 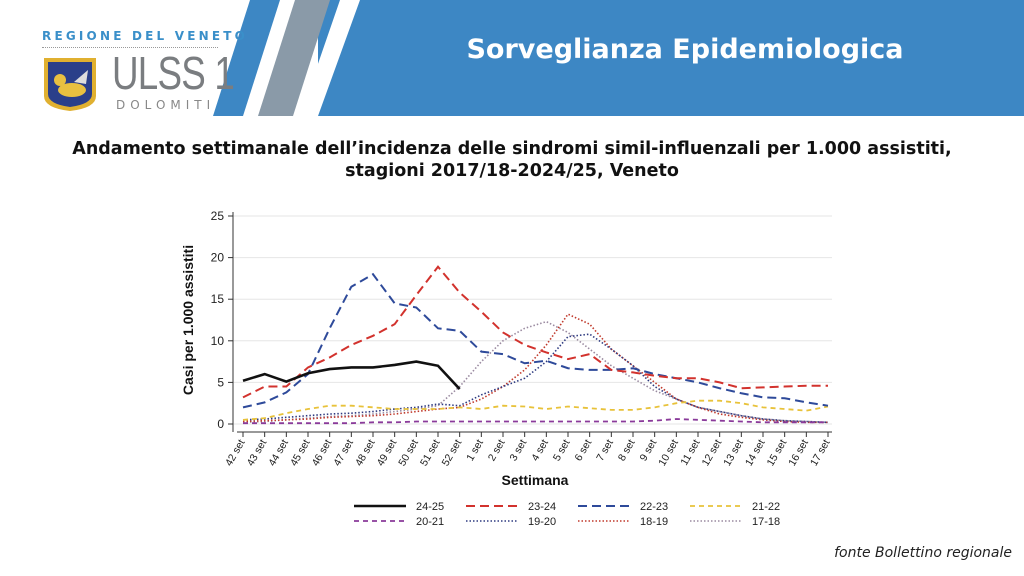 What do you see at coordinates (218, 258) in the screenshot?
I see `y-tick-label: 20` at bounding box center [218, 258].